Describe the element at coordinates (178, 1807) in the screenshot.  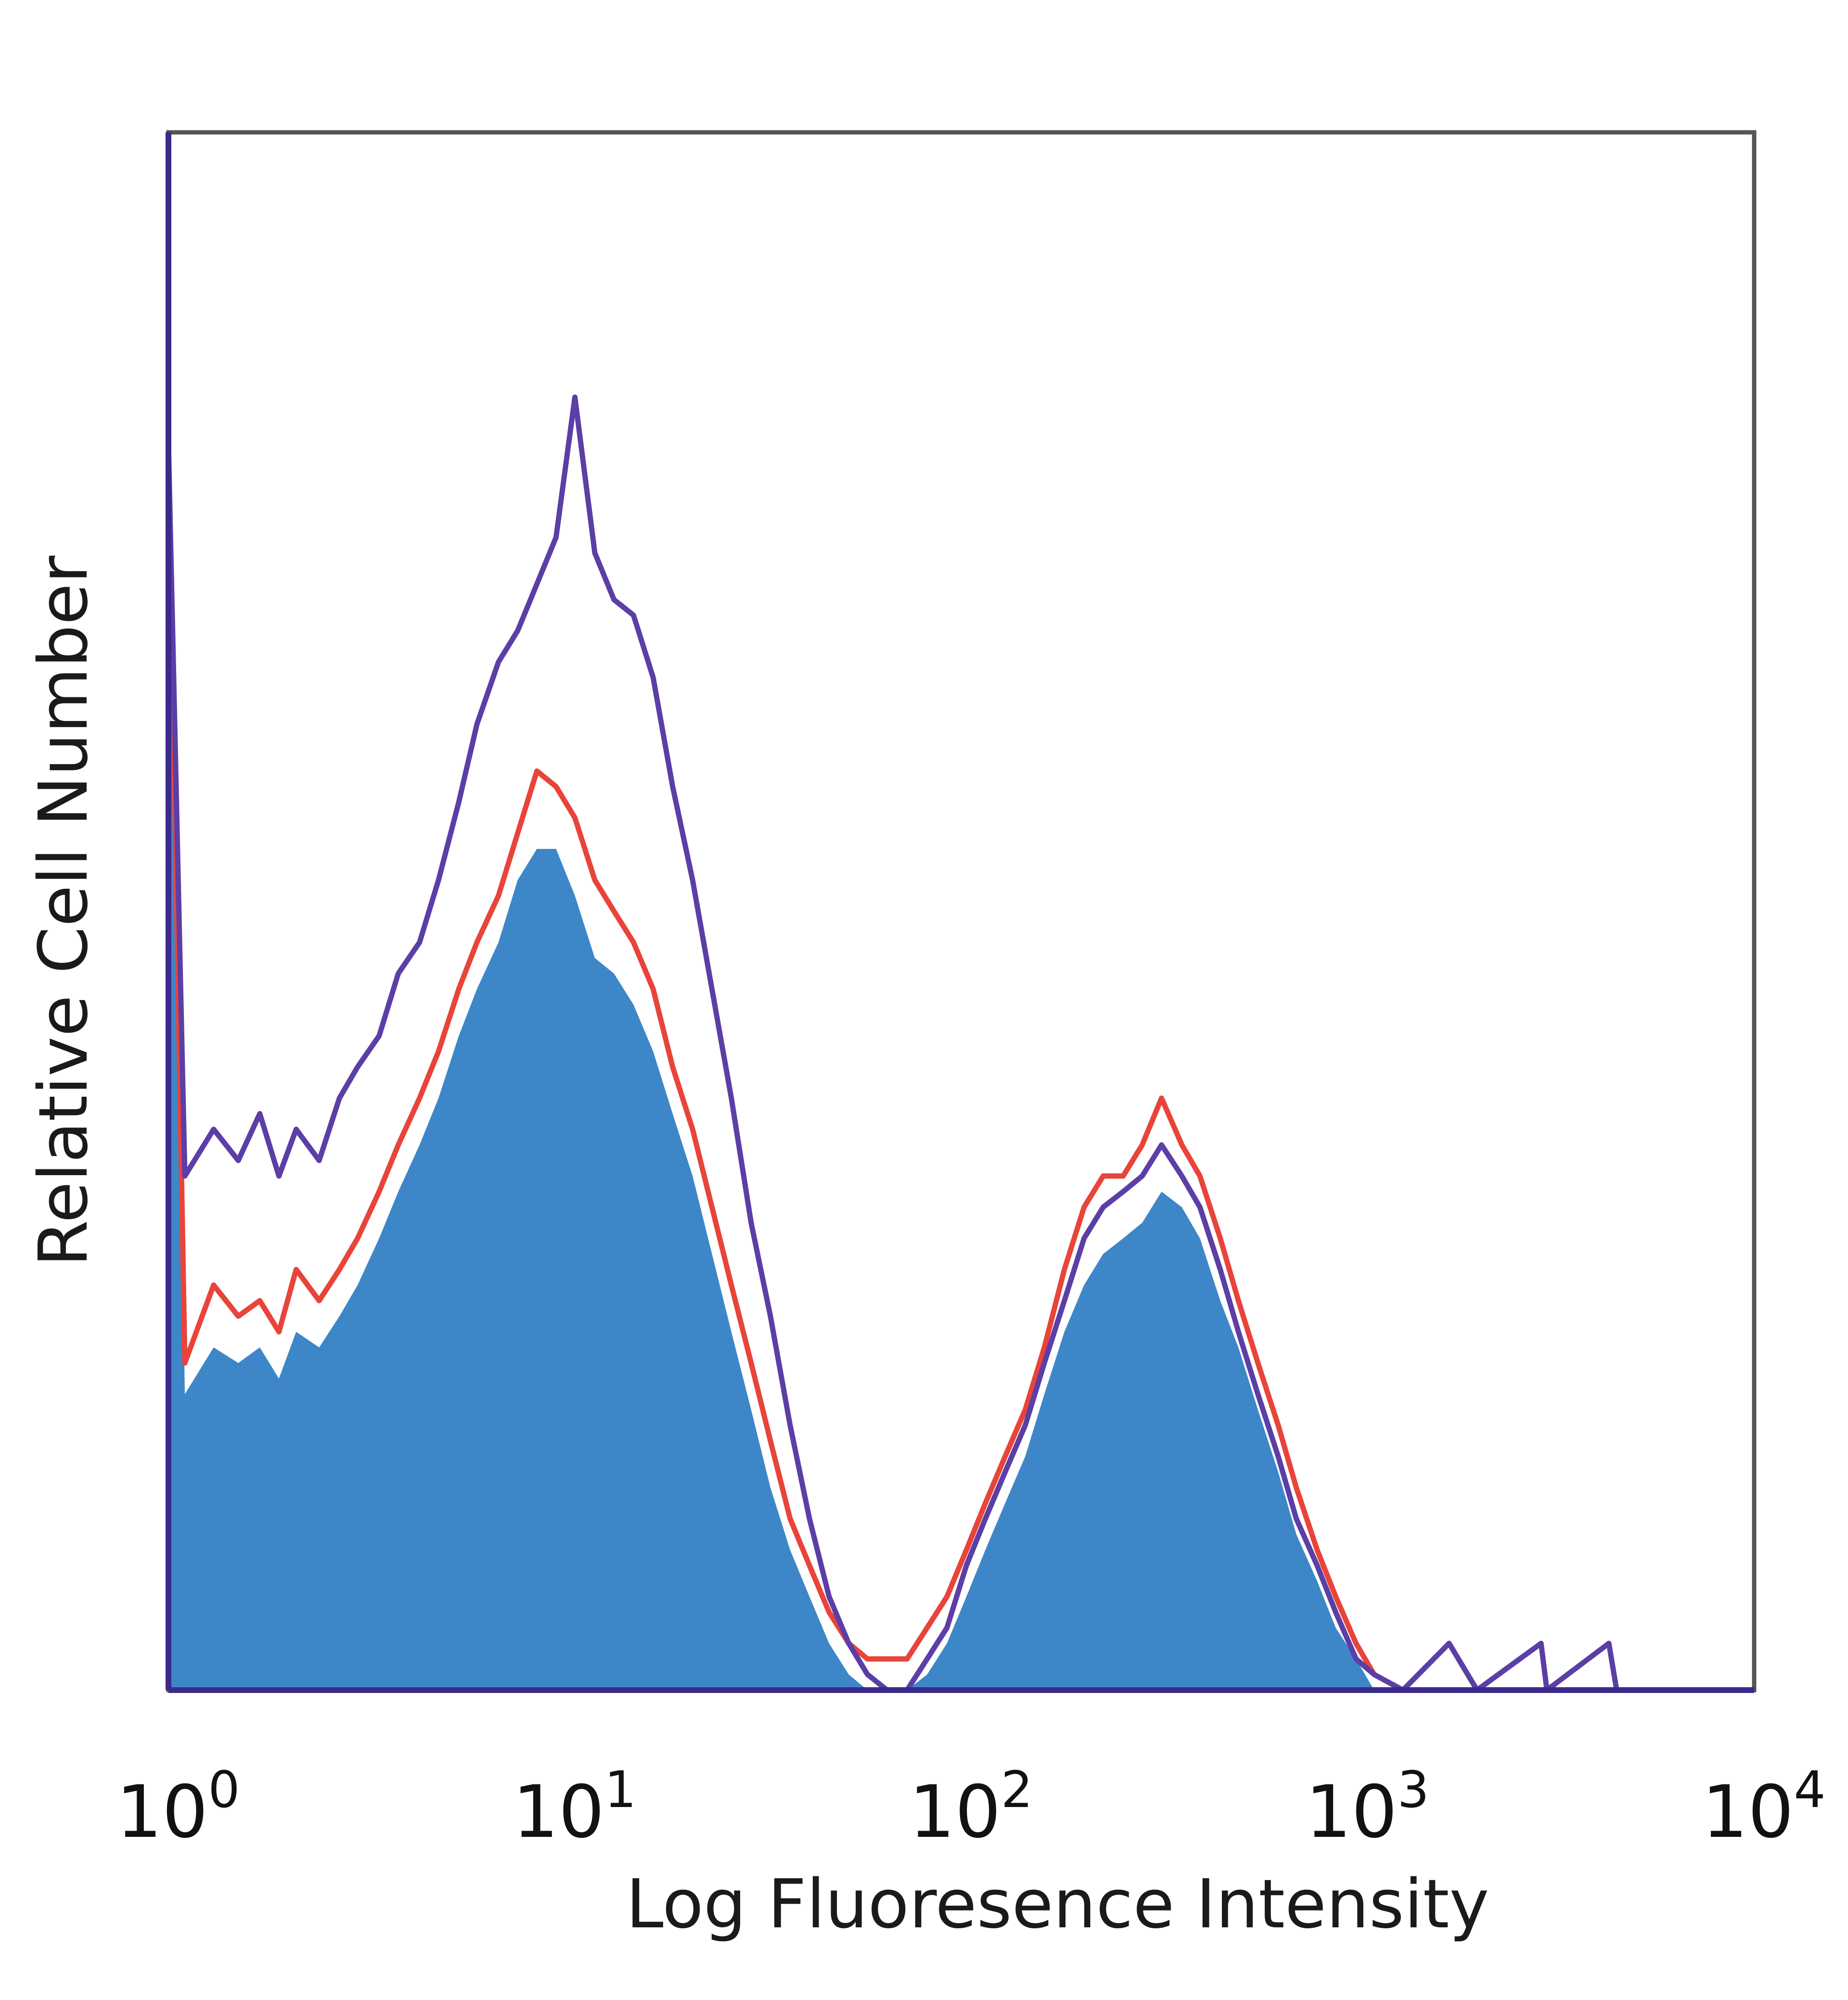
I see `x-tick-label: 10⁰` at that location.